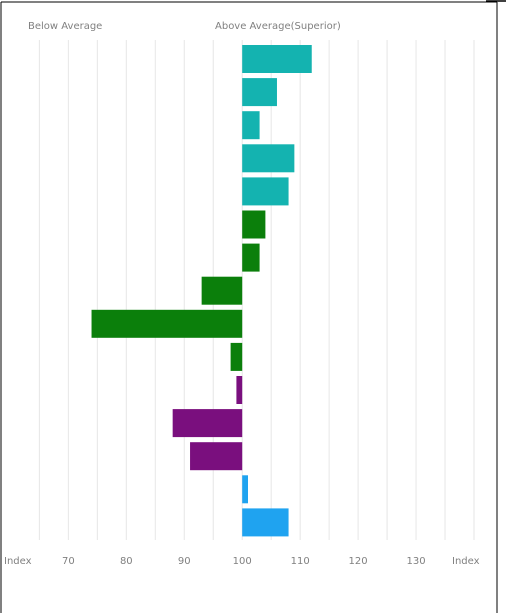 The width and height of the screenshot is (506, 613). What do you see at coordinates (300, 561) in the screenshot?
I see `x-tick-label: 110` at bounding box center [300, 561].